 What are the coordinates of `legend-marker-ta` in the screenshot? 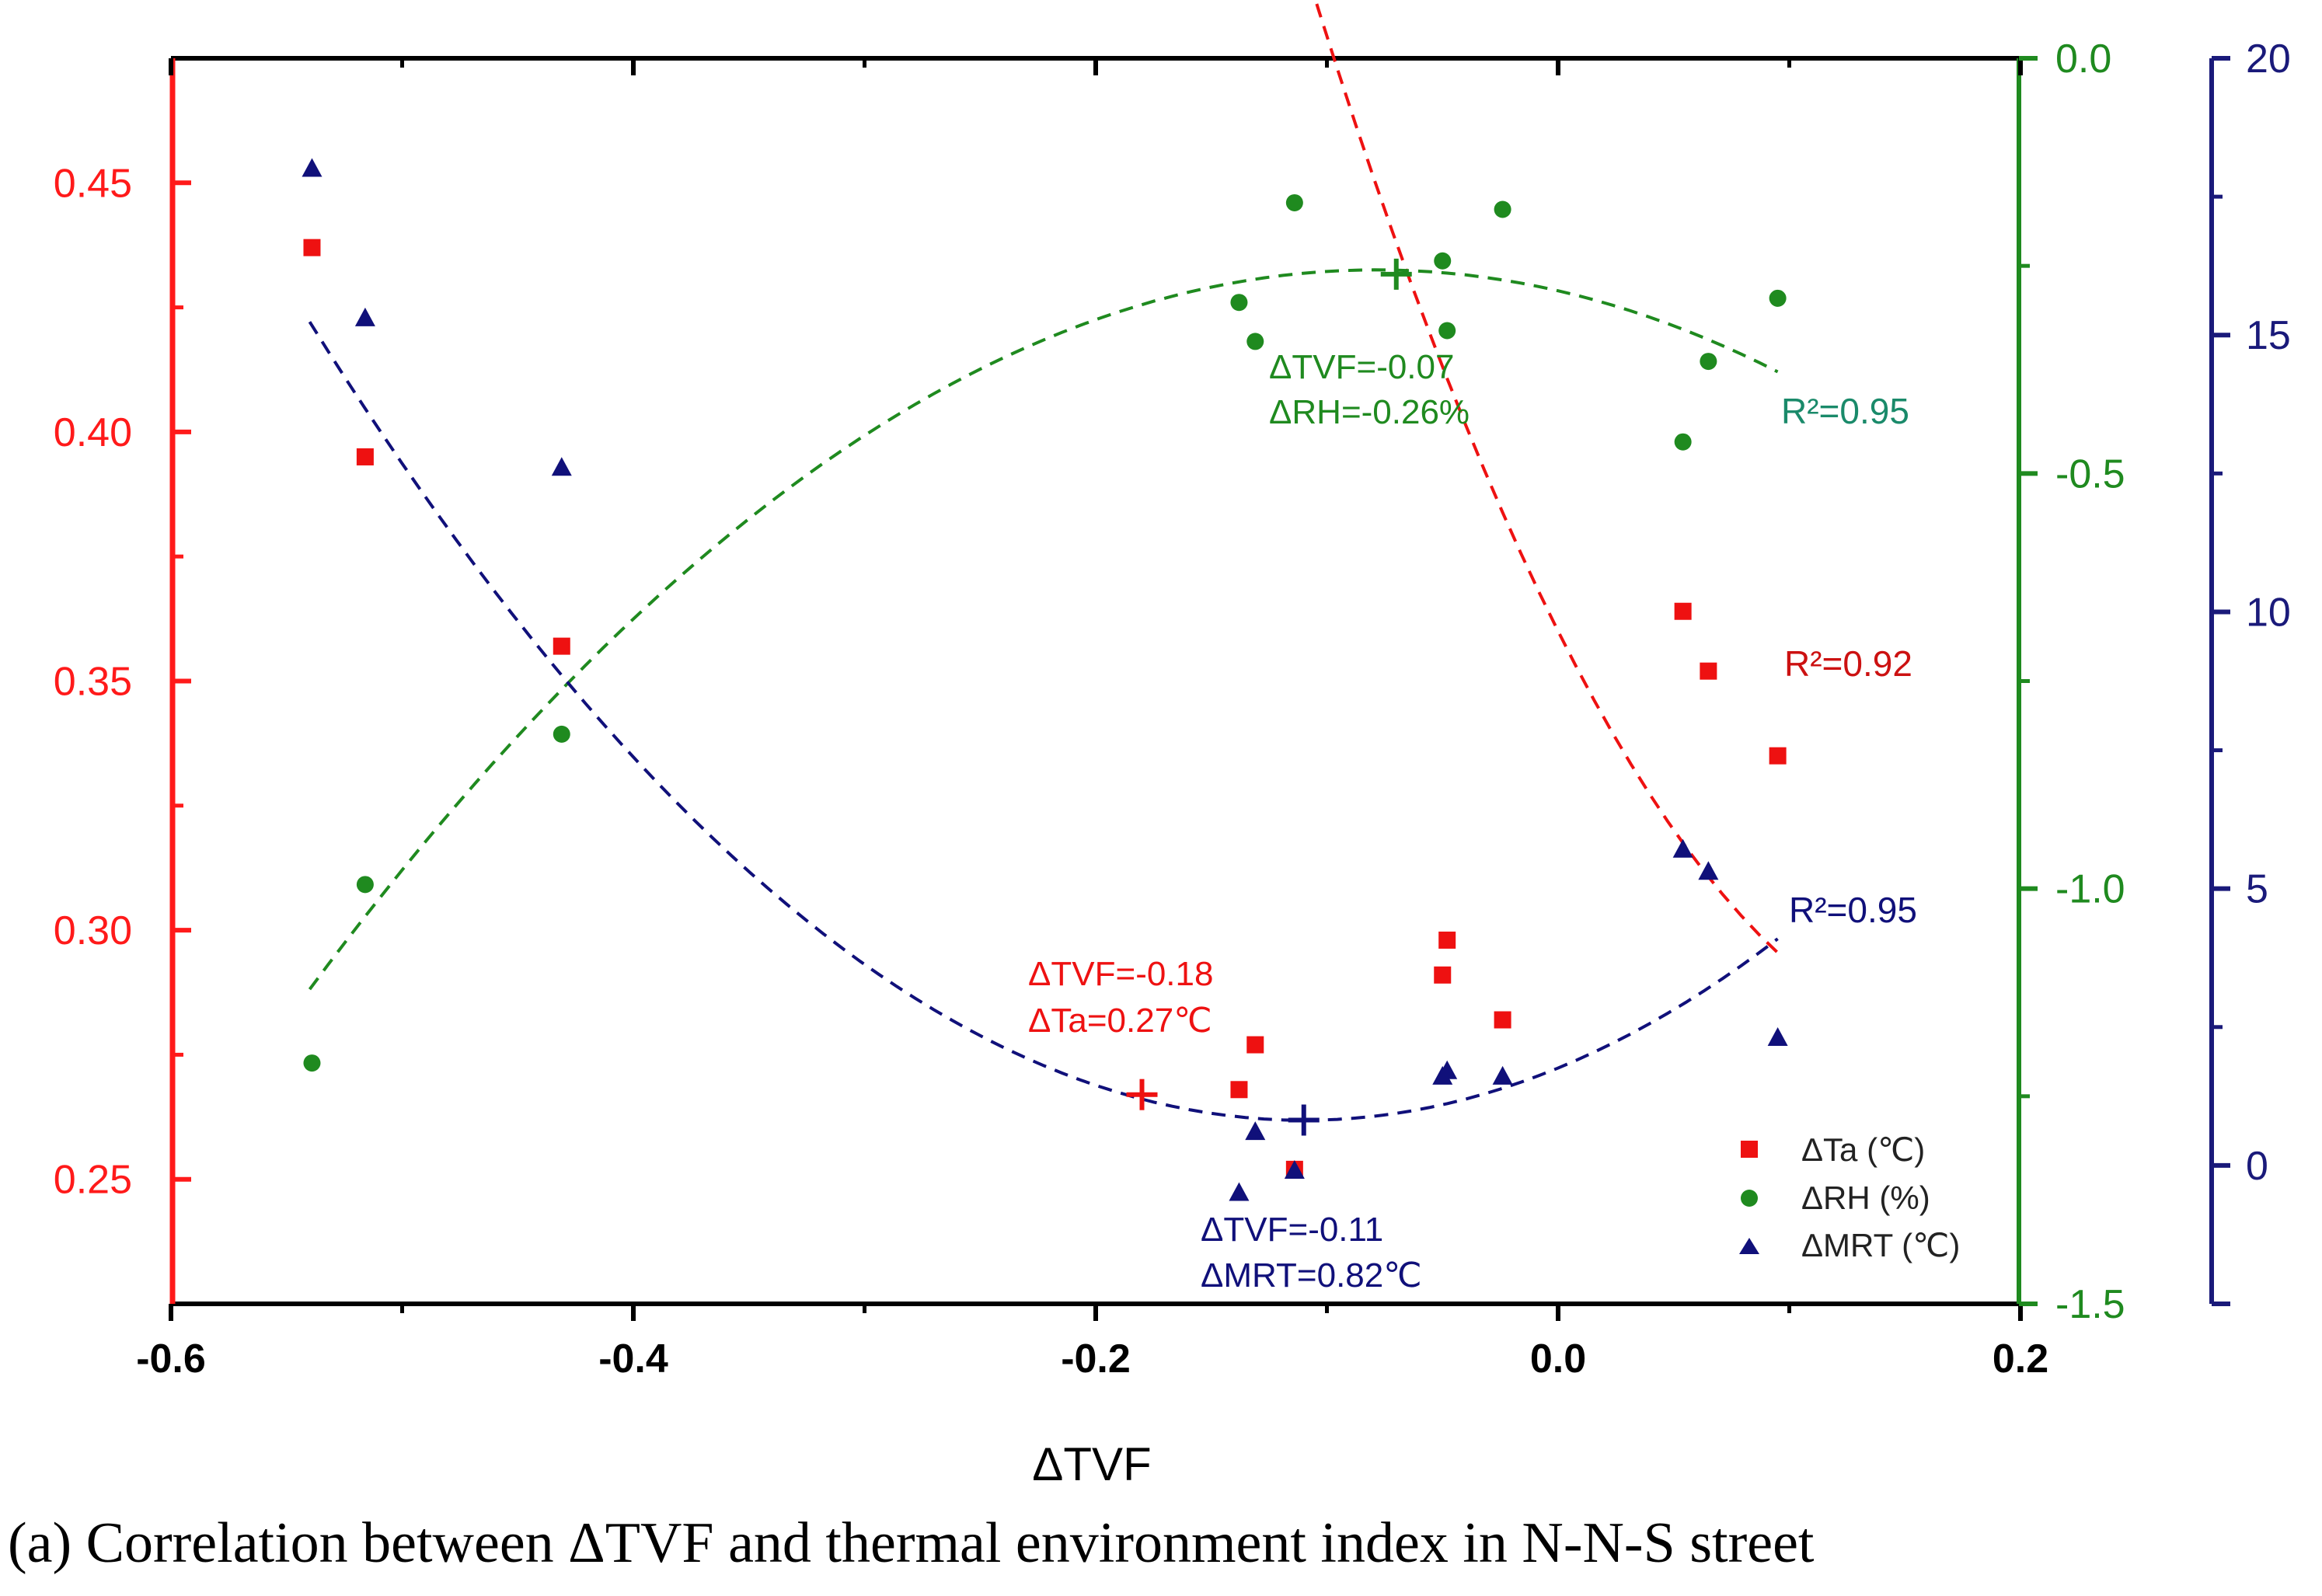 It's located at (1749, 1149).